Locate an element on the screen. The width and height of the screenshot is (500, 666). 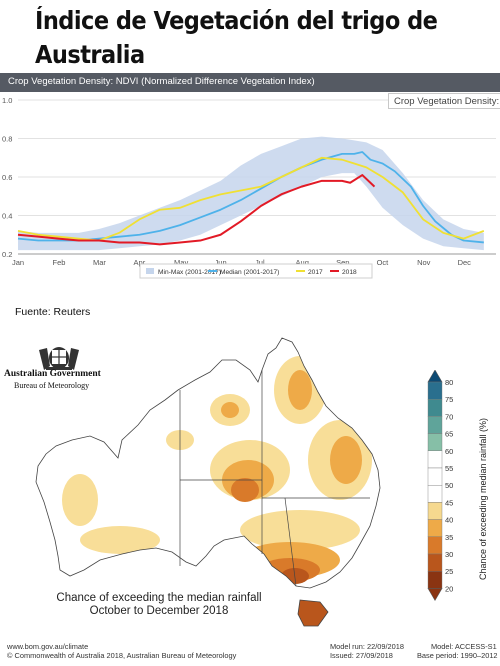
agency-line-1: Australian Government is located at coordinates (52, 374).